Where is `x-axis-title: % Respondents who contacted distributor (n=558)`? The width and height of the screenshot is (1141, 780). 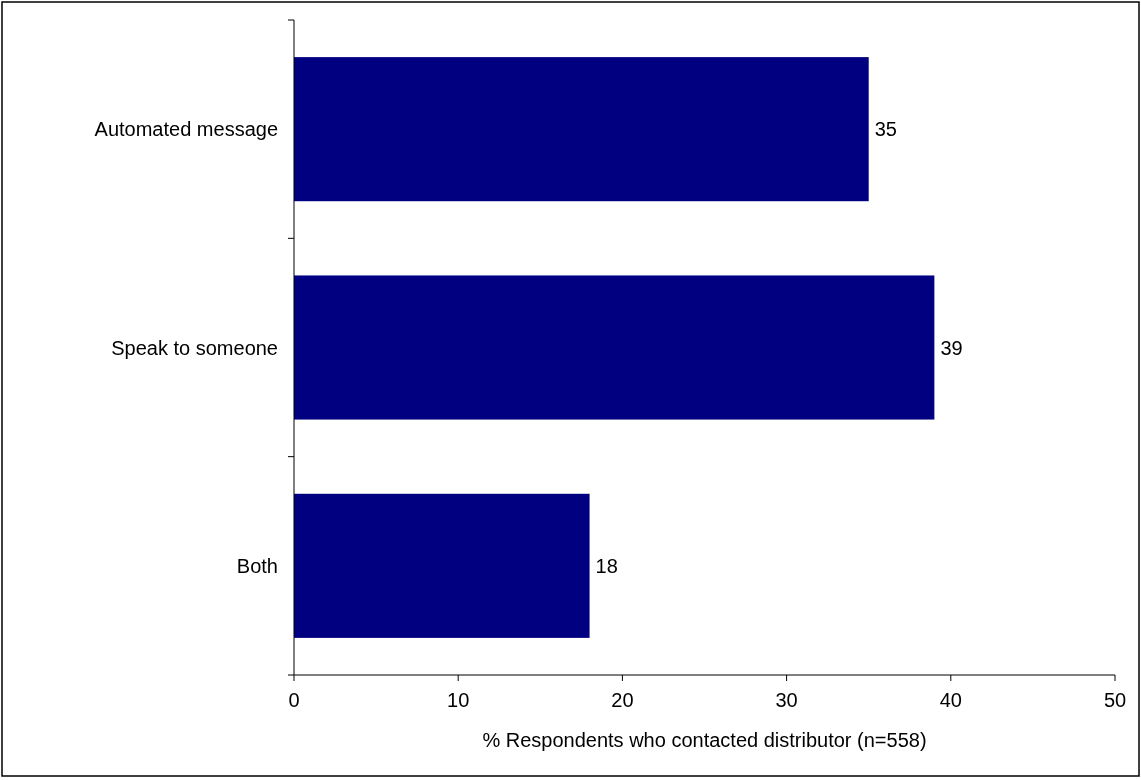
x-axis-title: % Respondents who contacted distributor (n=558) is located at coordinates (704, 740).